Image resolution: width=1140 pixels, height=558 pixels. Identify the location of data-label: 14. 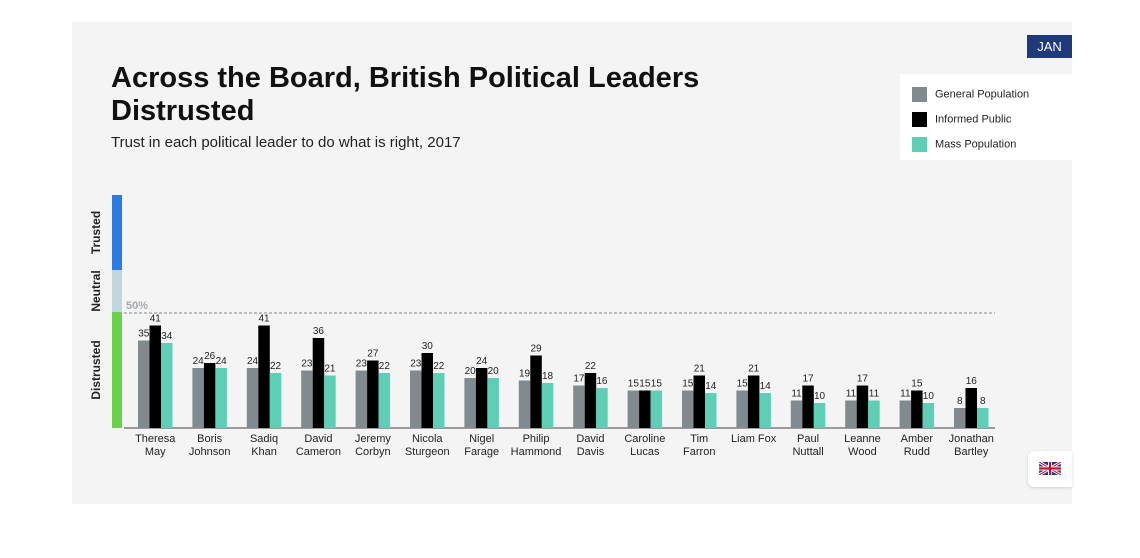
(766, 386).